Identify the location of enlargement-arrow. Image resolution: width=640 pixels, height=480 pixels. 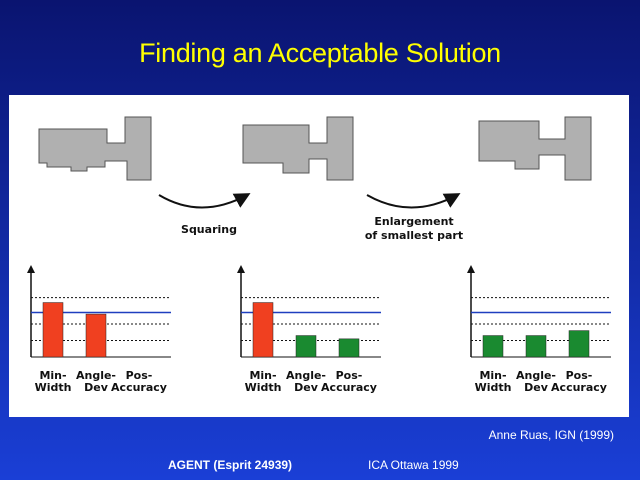
(413, 201).